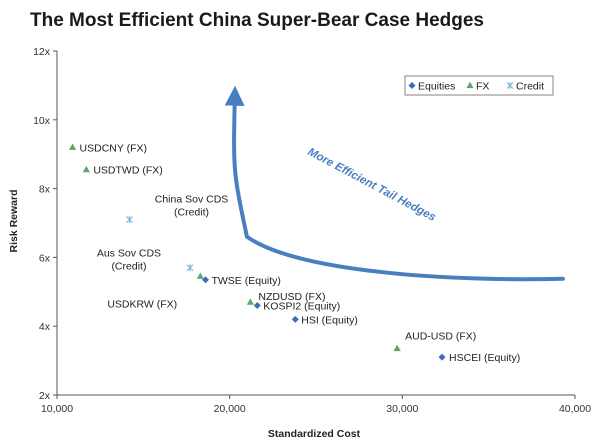 The width and height of the screenshot is (600, 443). Describe the element at coordinates (142, 304) in the screenshot. I see `point-label: USDKRW (FX)` at that location.